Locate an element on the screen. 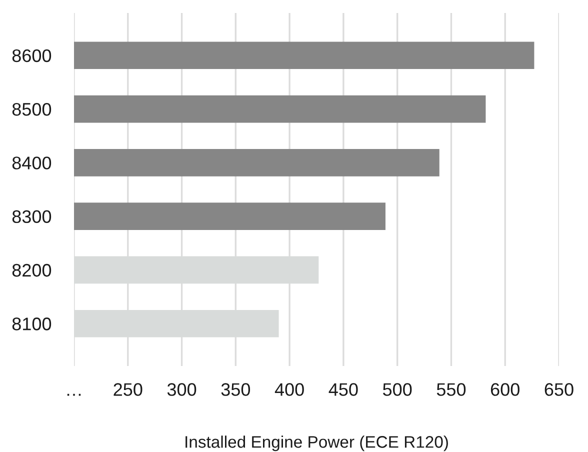 This screenshot has width=588, height=452. y-tick-label: 8400 is located at coordinates (32, 163).